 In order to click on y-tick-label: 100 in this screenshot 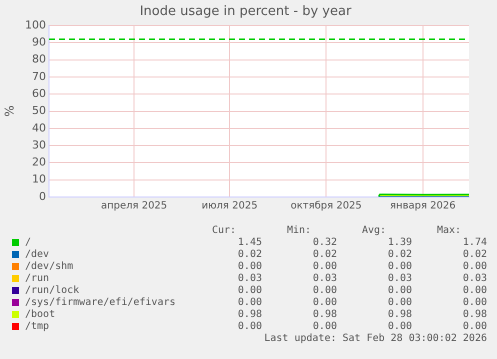, I will do `click(35, 25)`.